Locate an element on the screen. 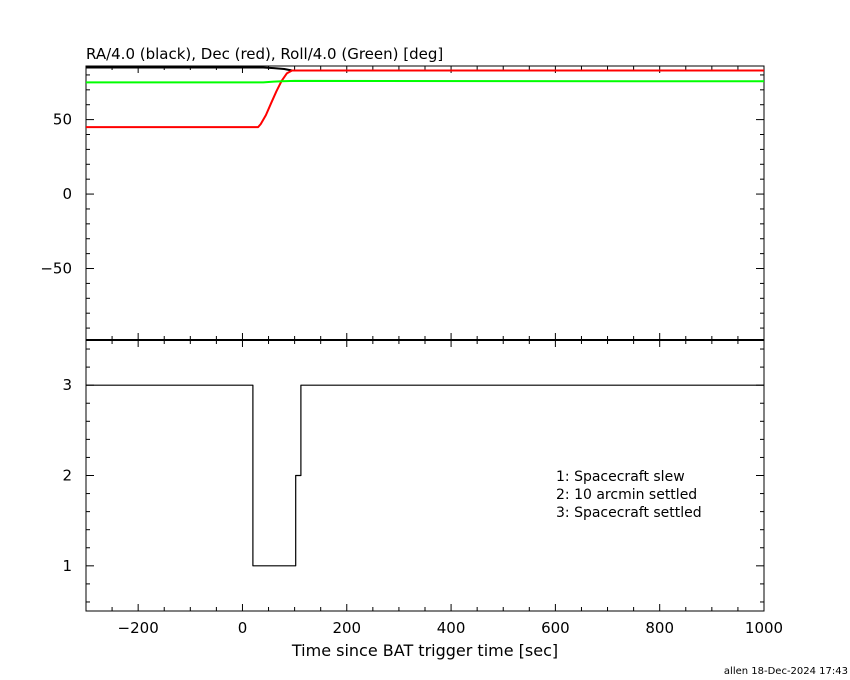  bottom-x-tick-label: 400 is located at coordinates (451, 628).